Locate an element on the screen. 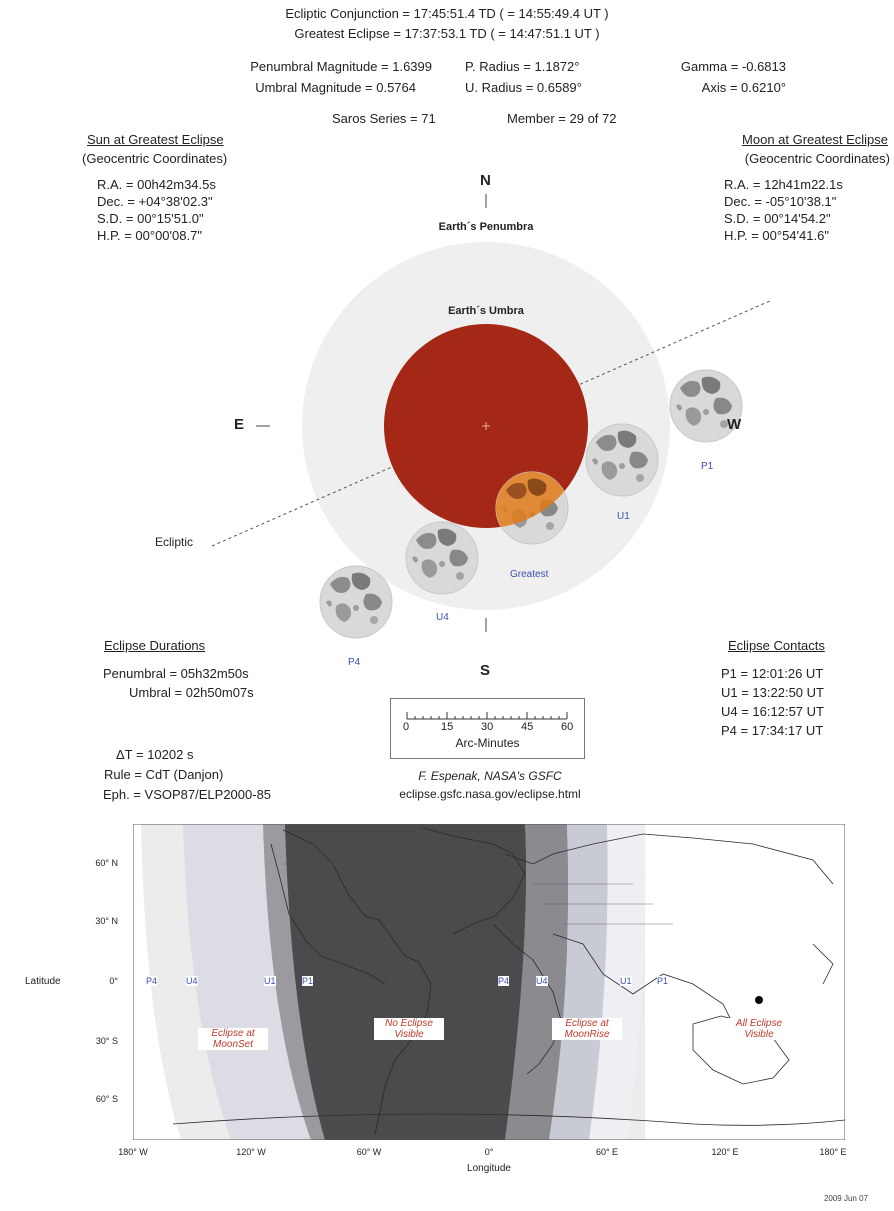 This screenshot has width=894, height=1211. region-moonrise: Eclipse at MoonRise is located at coordinates (587, 1029).